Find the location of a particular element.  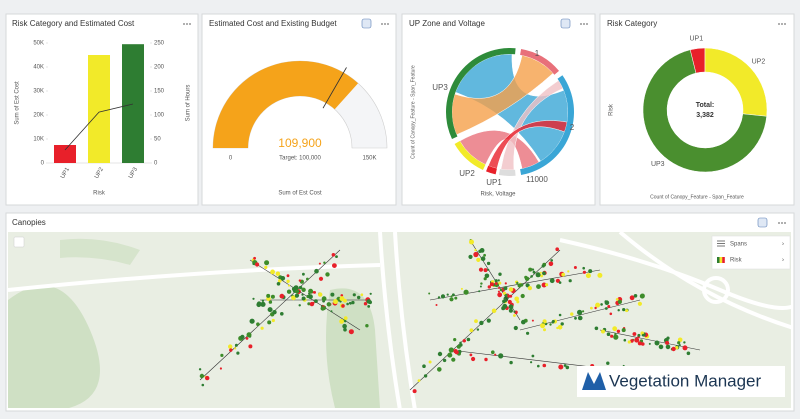

chord-label: 11000 is located at coordinates (537, 179).